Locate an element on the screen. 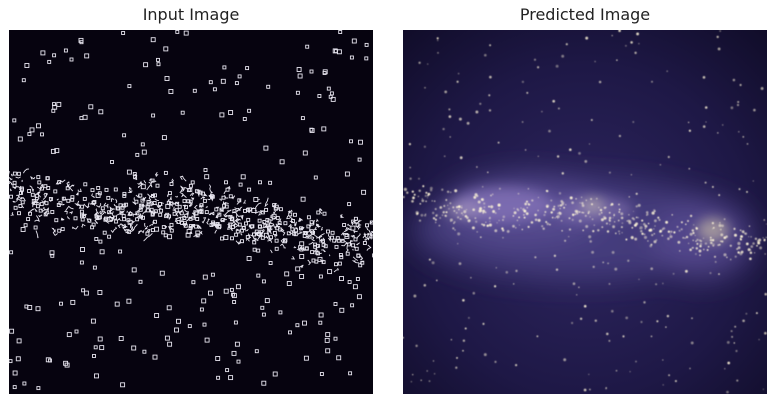  predicted-image-title: Predicted Image is located at coordinates (585, 15).